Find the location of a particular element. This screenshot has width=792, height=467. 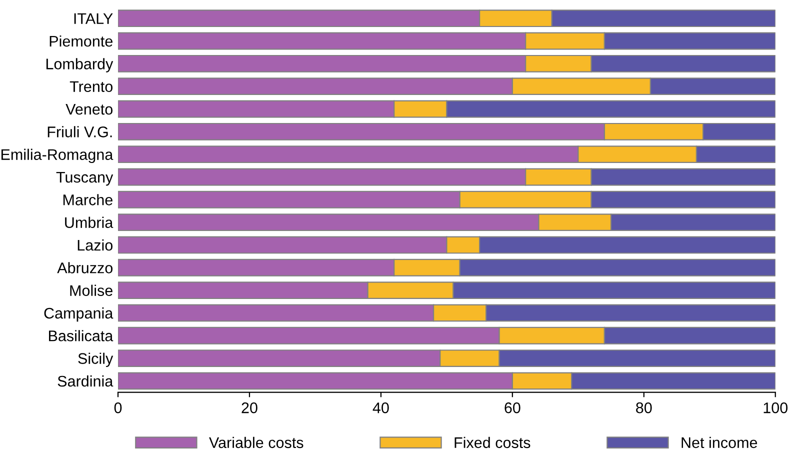

y-tick-label: Piemonte is located at coordinates (81, 41).